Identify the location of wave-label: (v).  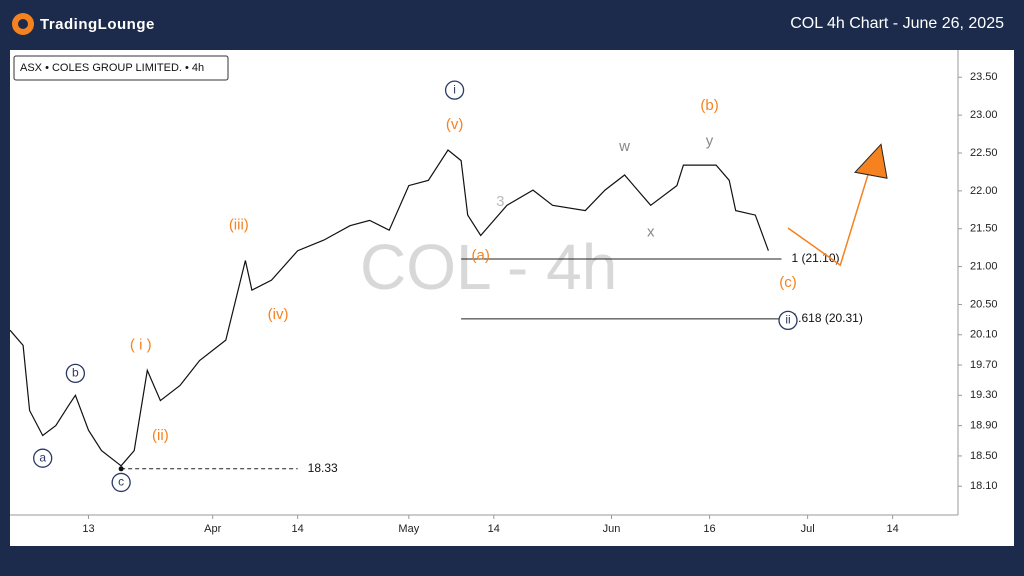
(455, 124).